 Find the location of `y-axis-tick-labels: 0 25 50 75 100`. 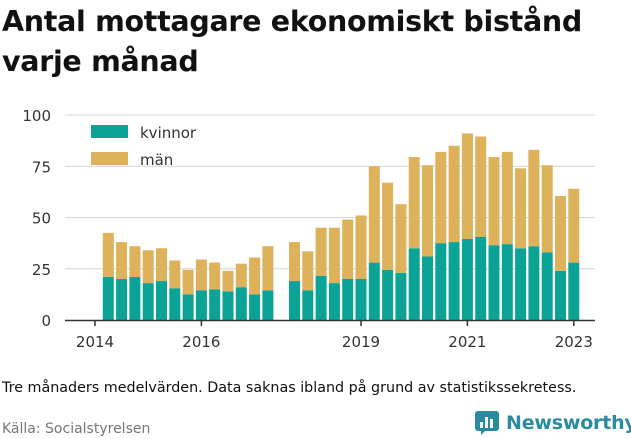

y-axis-tick-labels: 0 25 50 75 100 is located at coordinates (36, 218).